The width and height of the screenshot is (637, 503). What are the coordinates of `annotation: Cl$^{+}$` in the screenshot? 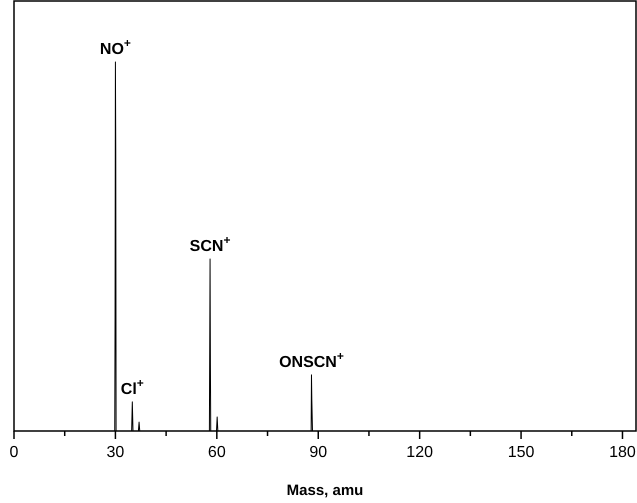 It's located at (132, 387).